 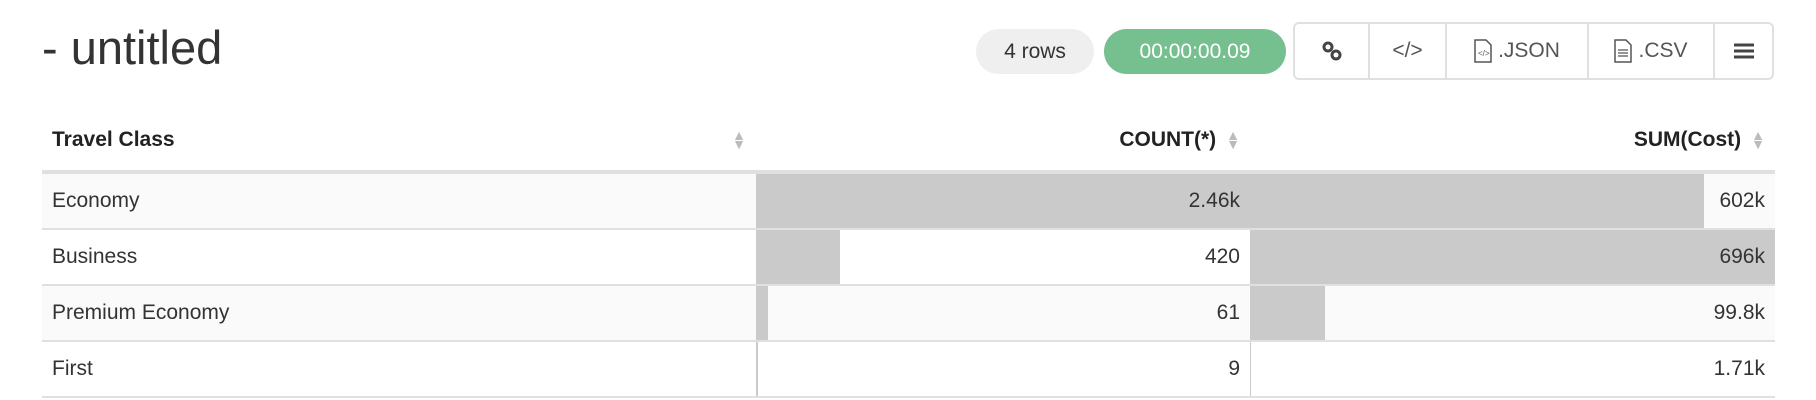 I want to click on column-label: SUM(Cost), so click(x=1687, y=139).